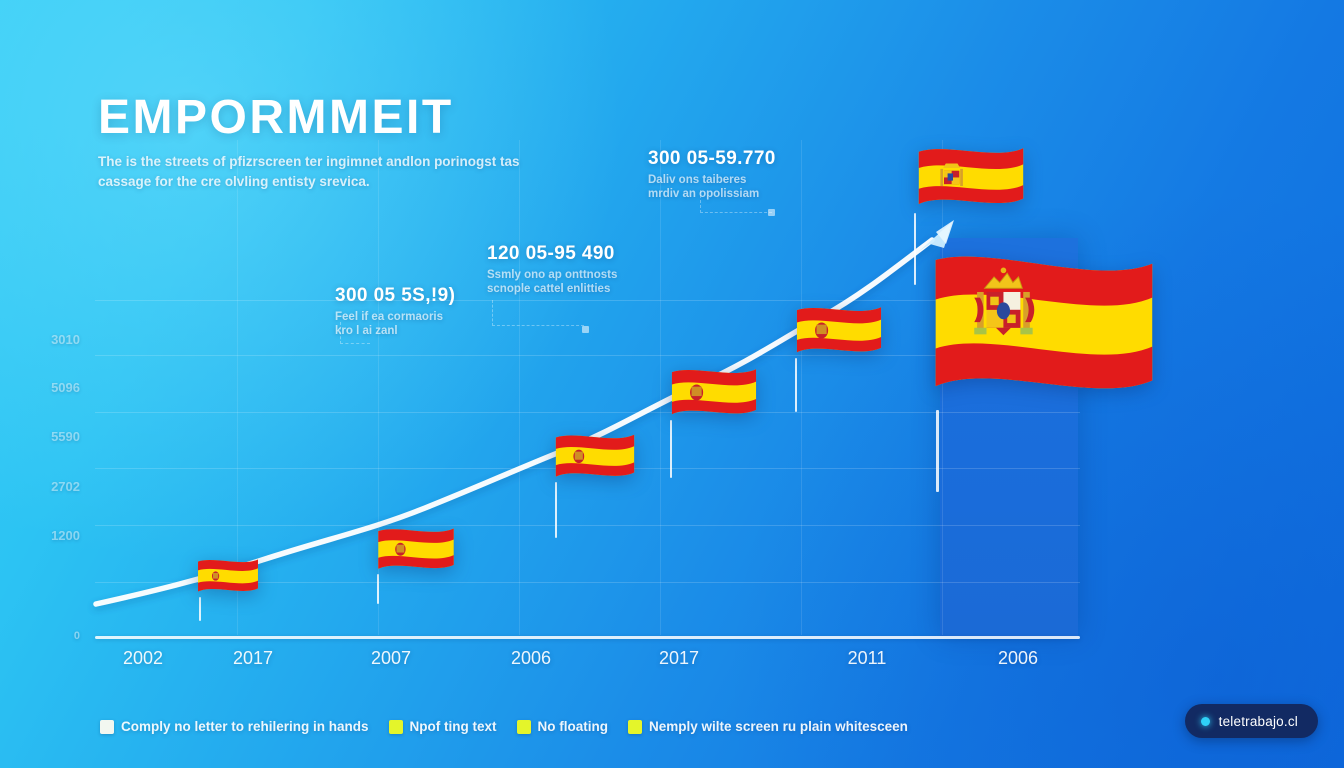 The height and width of the screenshot is (768, 1344). I want to click on annotation-value: 300 05 5S,!9), so click(395, 295).